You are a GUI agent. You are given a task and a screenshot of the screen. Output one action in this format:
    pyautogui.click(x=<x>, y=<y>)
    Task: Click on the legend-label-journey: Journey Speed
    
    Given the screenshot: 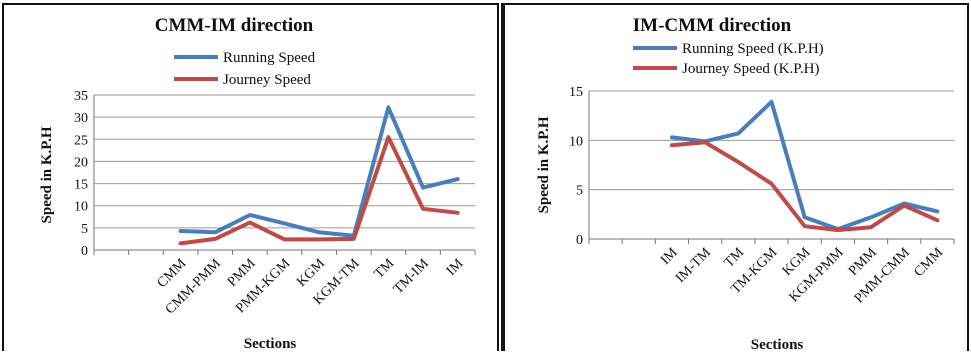 What is the action you would take?
    pyautogui.click(x=267, y=80)
    